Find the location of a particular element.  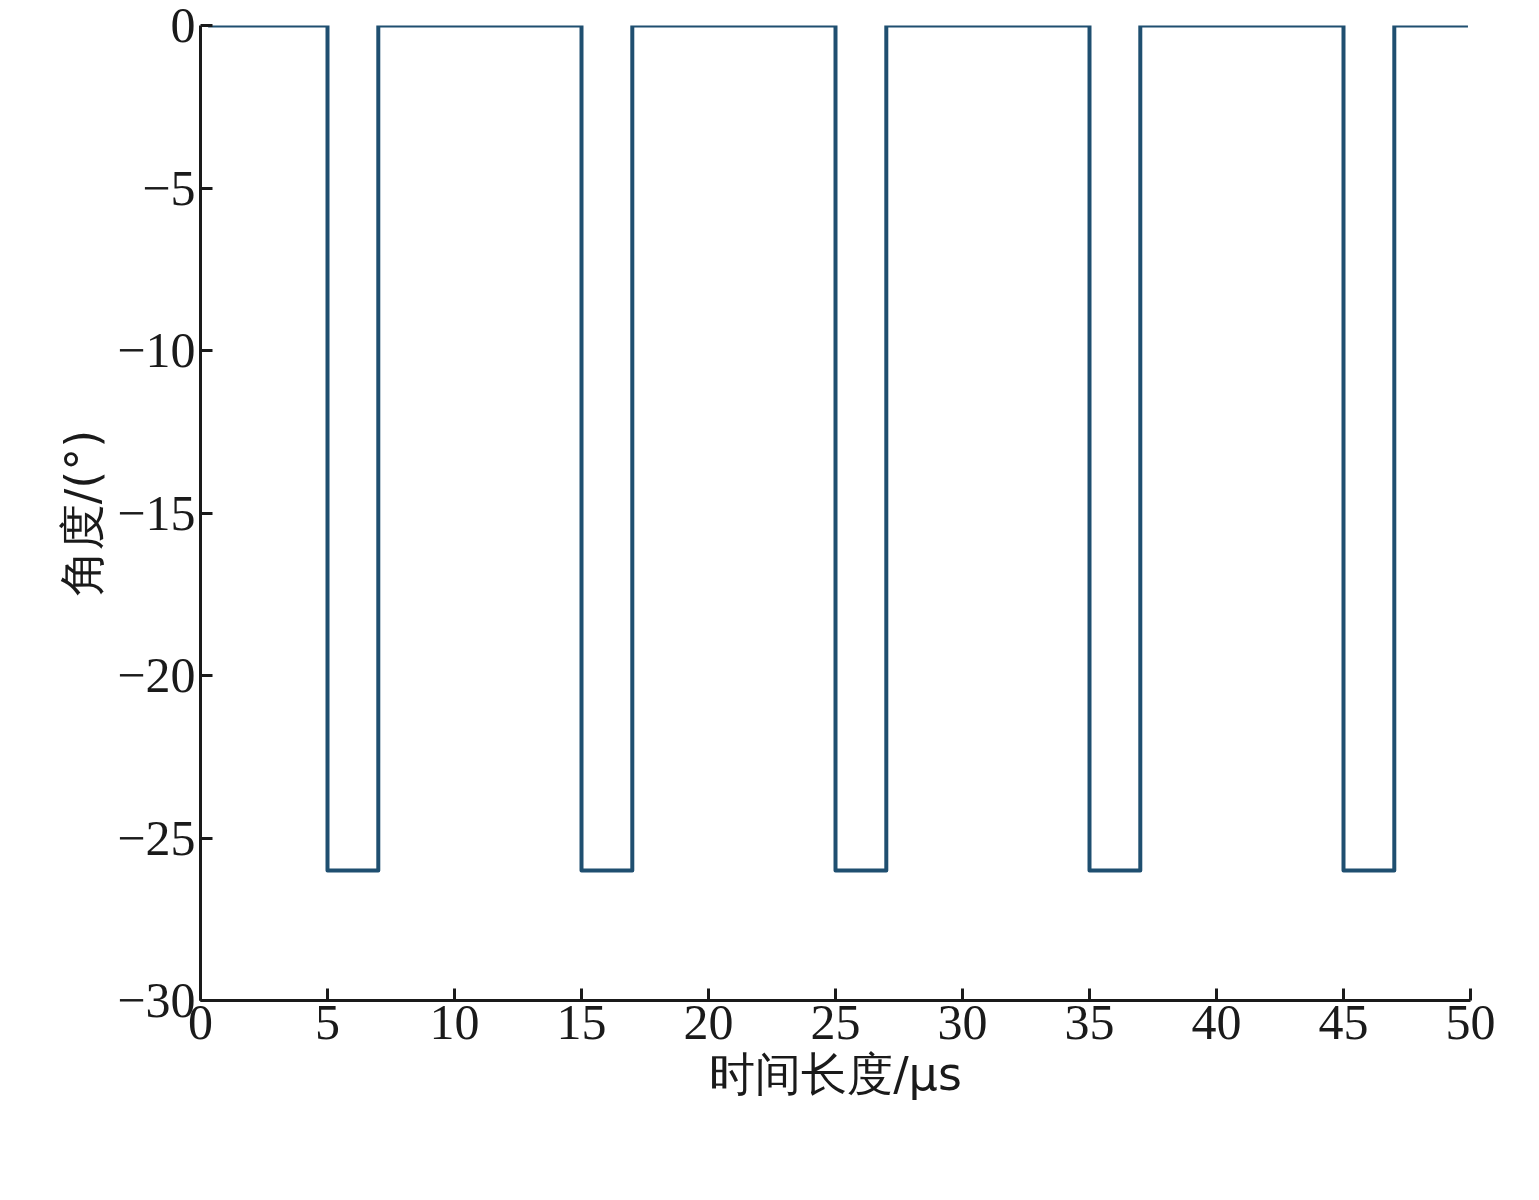

x-tick-label: 10 is located at coordinates (454, 1021).